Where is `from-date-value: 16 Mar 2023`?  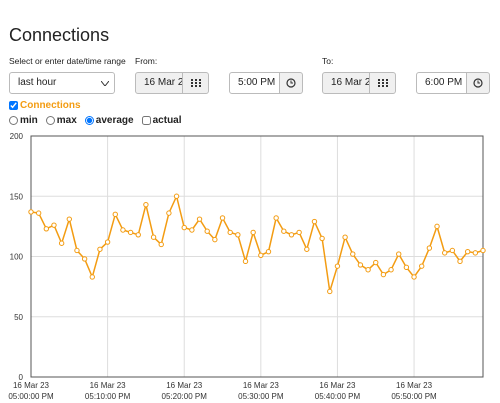 from-date-value: 16 Mar 2023 is located at coordinates (163, 82).